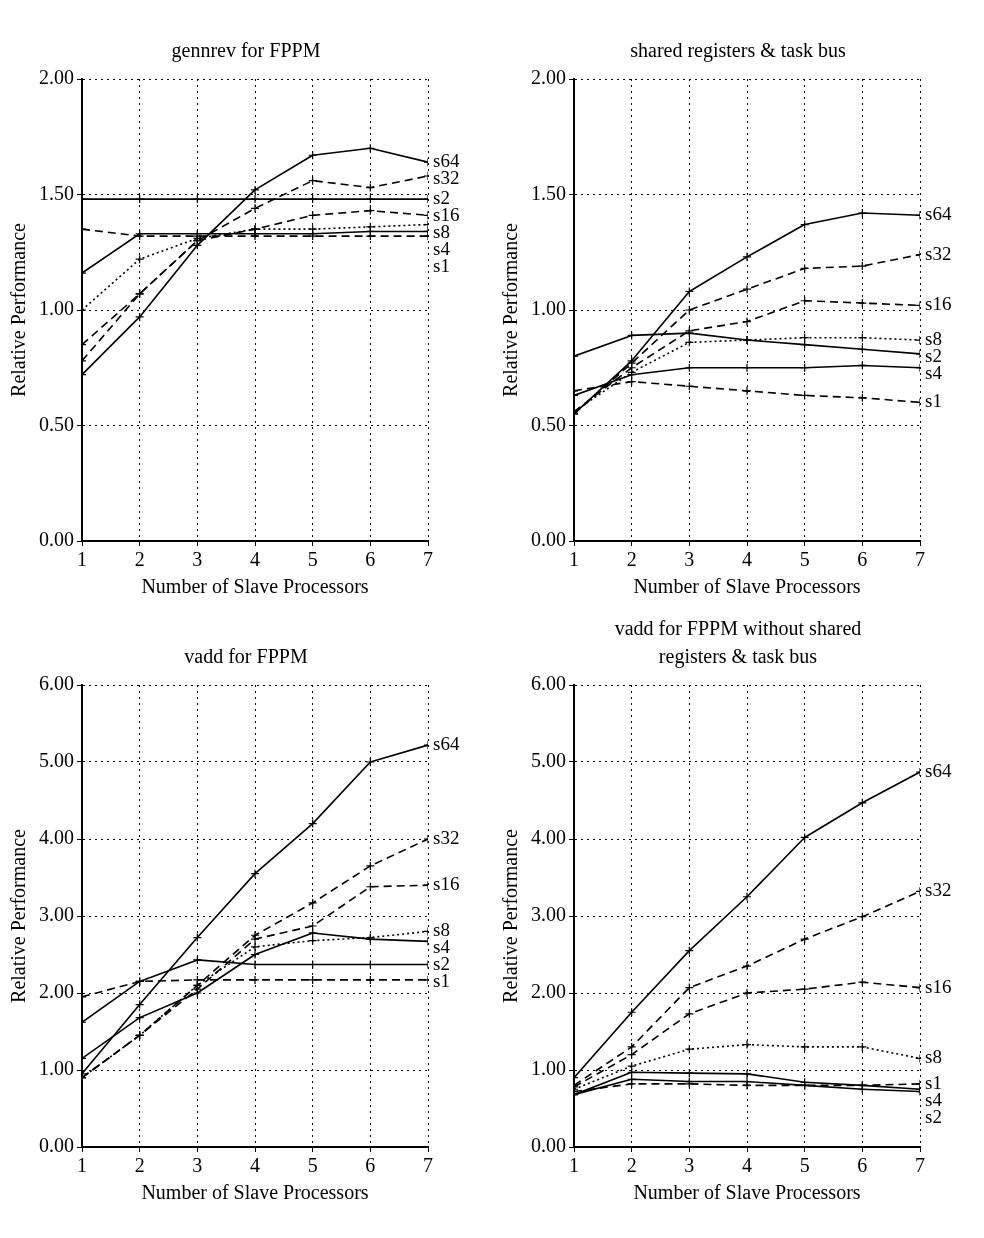 The width and height of the screenshot is (984, 1238). Describe the element at coordinates (933, 1057) in the screenshot. I see `series-label: s8` at that location.